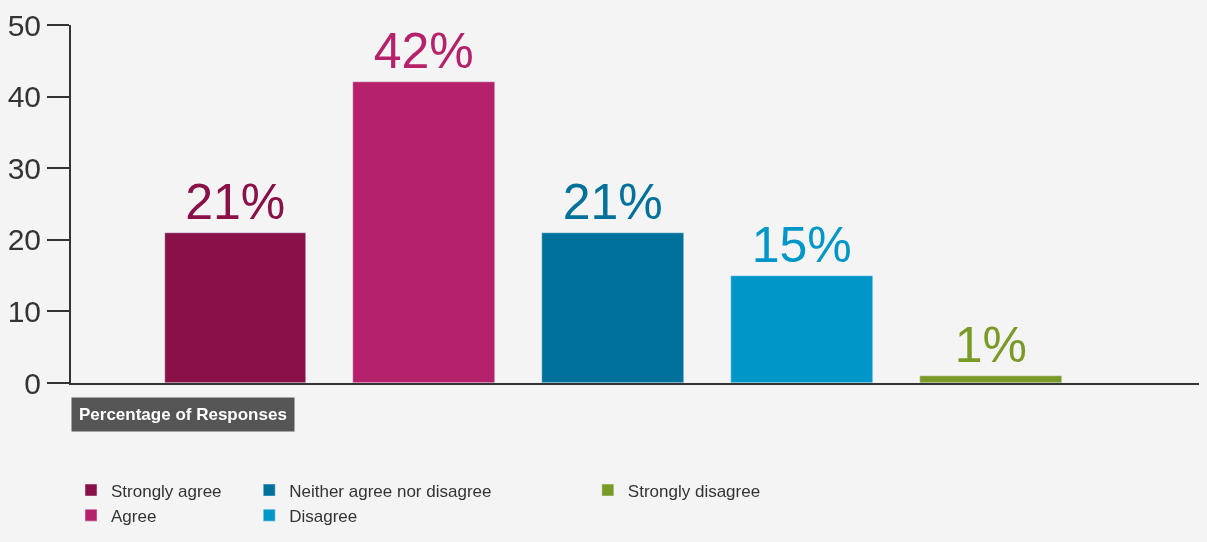 The image size is (1207, 542). Describe the element at coordinates (423, 50) in the screenshot. I see `data-label: 42%` at that location.